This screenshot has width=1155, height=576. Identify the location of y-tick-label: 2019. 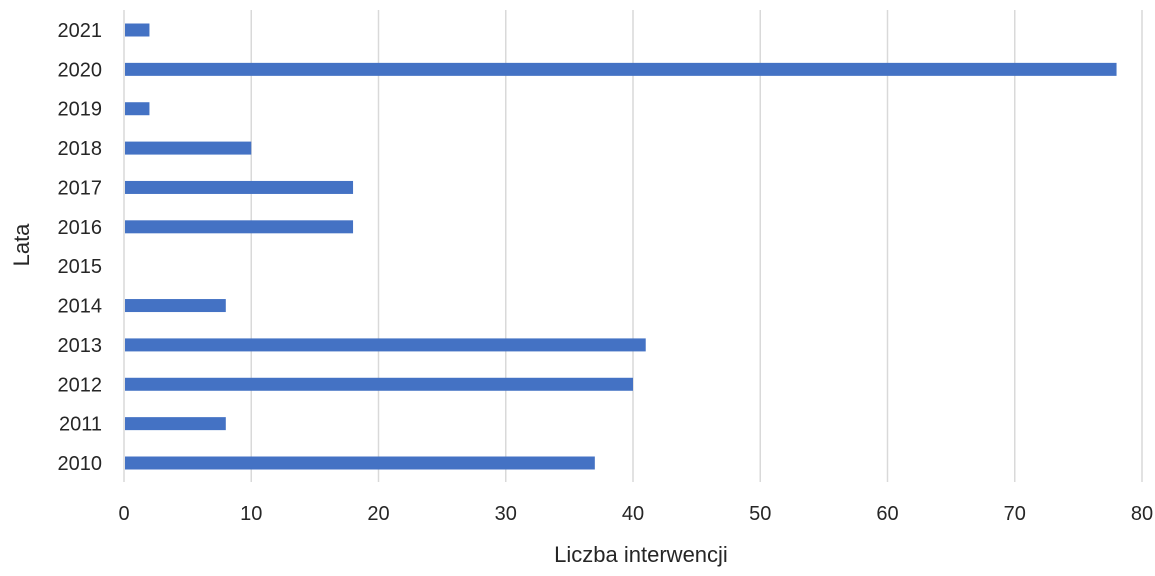
(80, 110).